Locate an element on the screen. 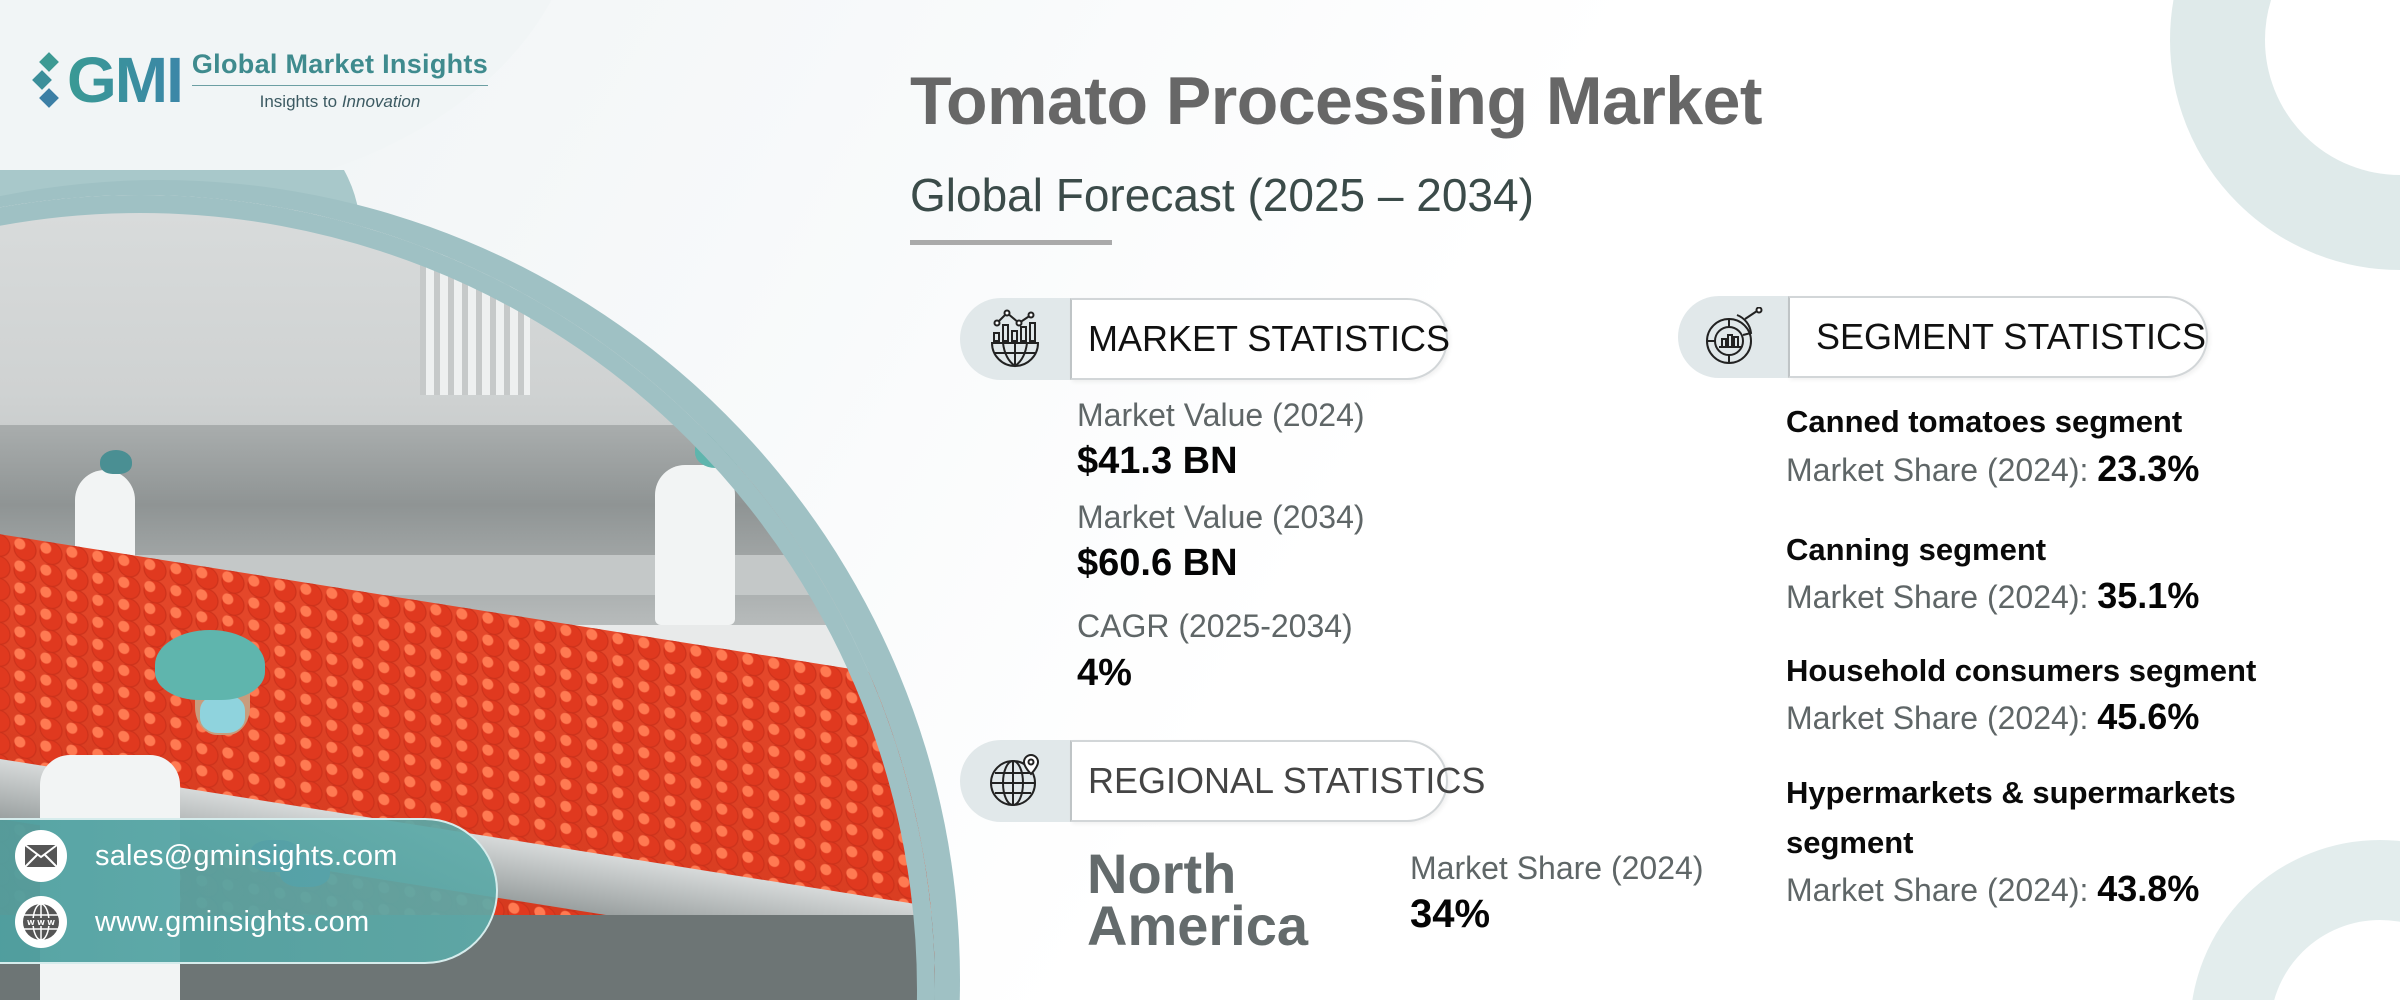  page-title: Tomato Processing Market is located at coordinates (1336, 101).